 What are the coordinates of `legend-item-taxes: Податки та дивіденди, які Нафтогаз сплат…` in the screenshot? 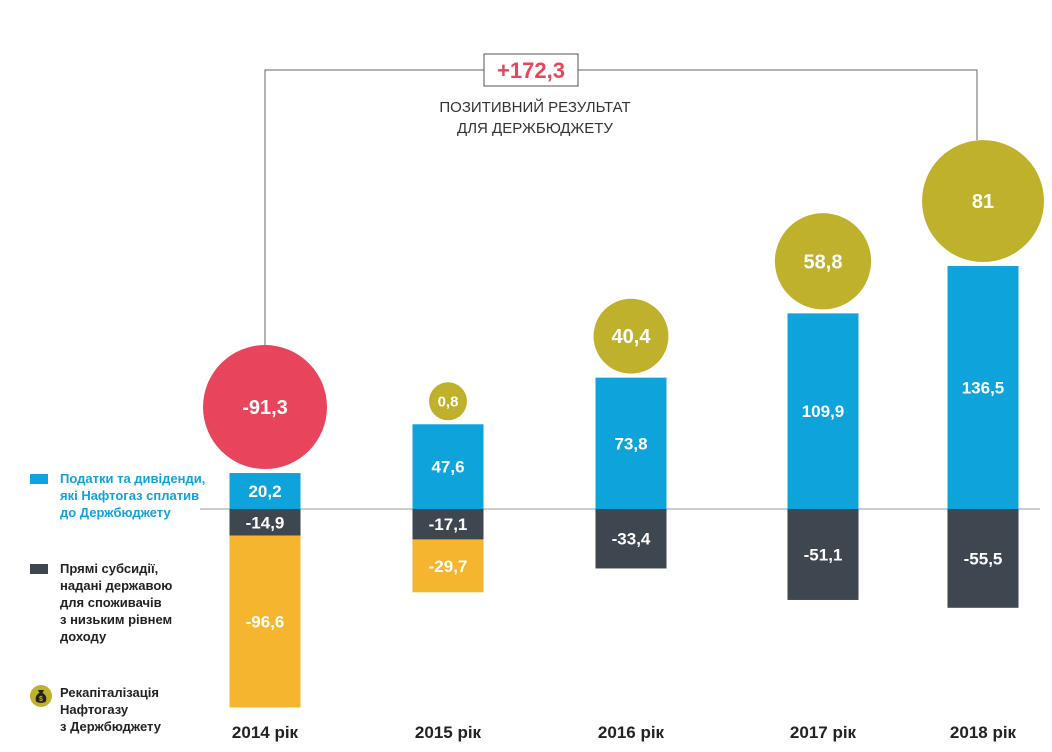 It's located at (117, 495).